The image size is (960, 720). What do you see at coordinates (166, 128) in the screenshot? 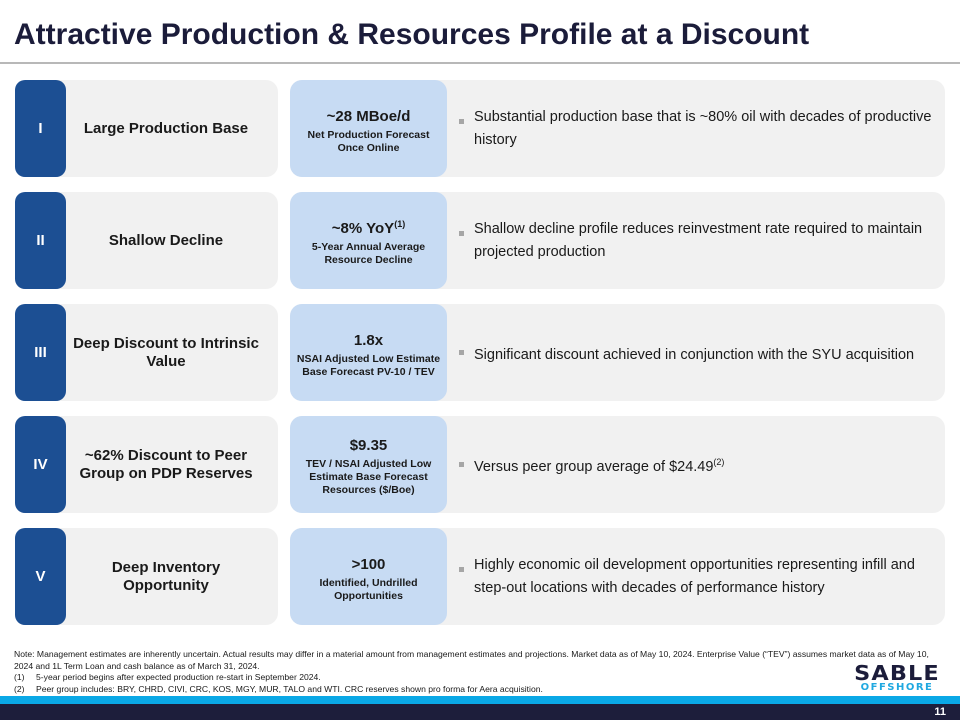
I see `row-label: Large Production Base` at bounding box center [166, 128].